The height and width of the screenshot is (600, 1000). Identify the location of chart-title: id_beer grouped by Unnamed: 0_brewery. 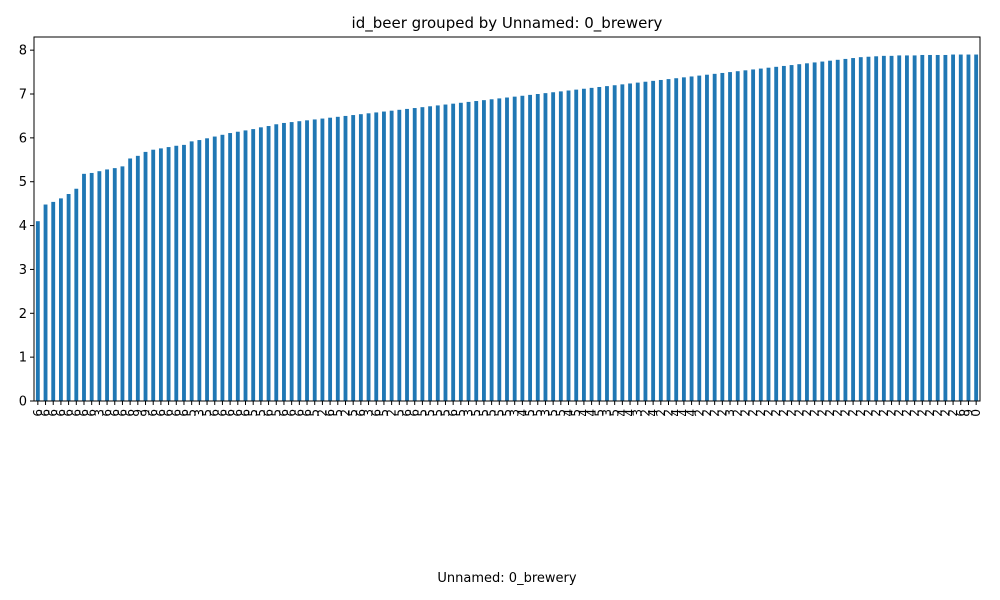
(507, 23).